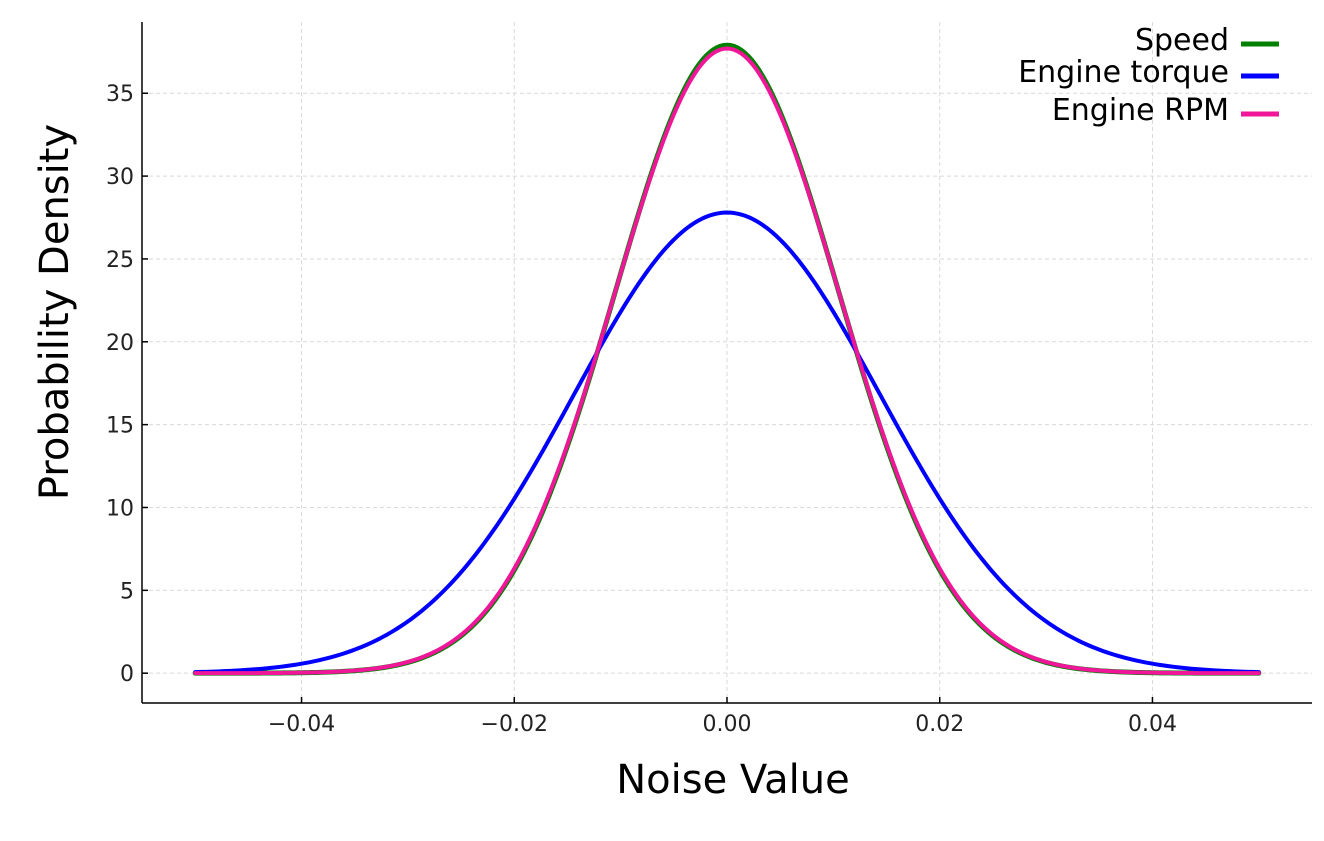 Image resolution: width=1324 pixels, height=841 pixels. I want to click on legend-label-engine-rpm: Engine RPM, so click(1140, 110).